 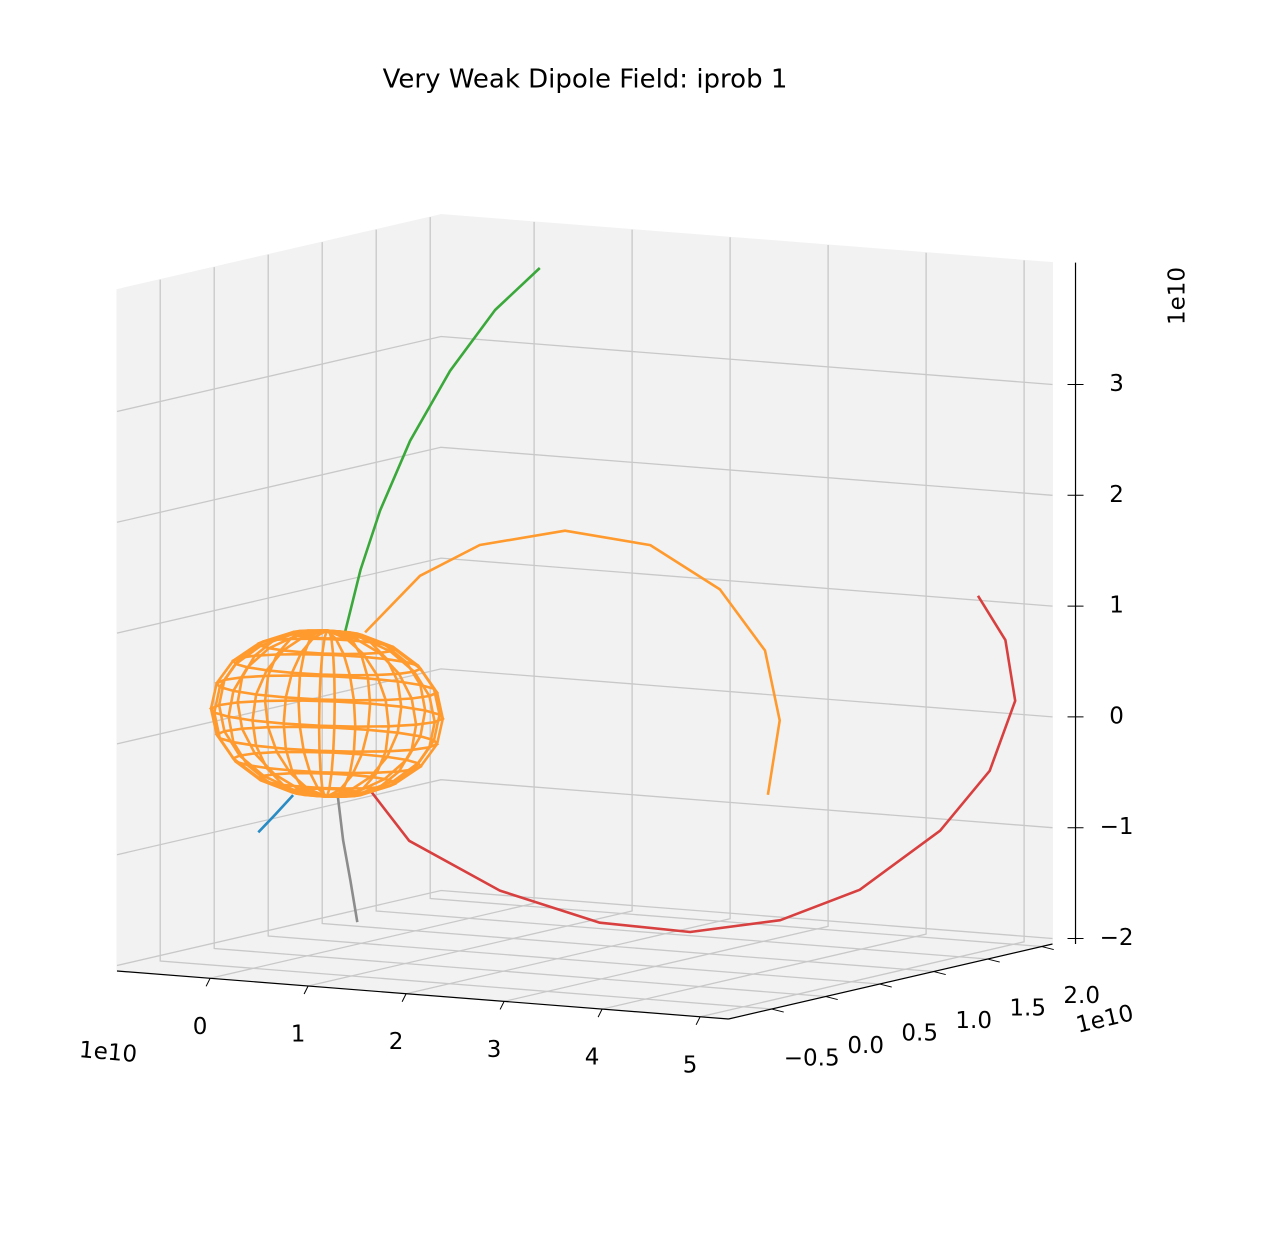 What do you see at coordinates (690, 1065) in the screenshot?
I see `x-tick-label: 5` at bounding box center [690, 1065].